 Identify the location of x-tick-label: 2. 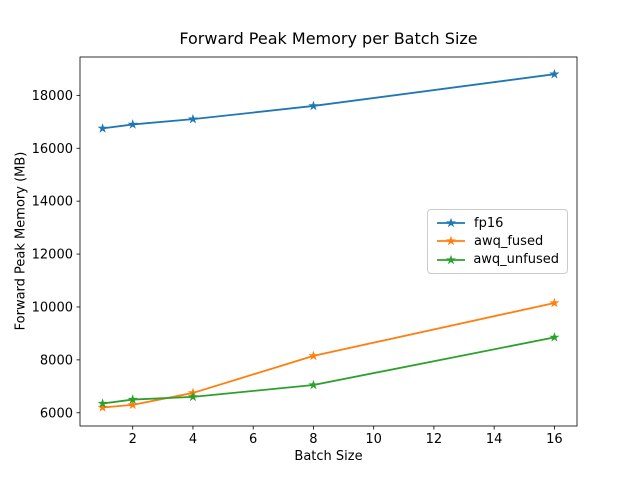
(133, 439).